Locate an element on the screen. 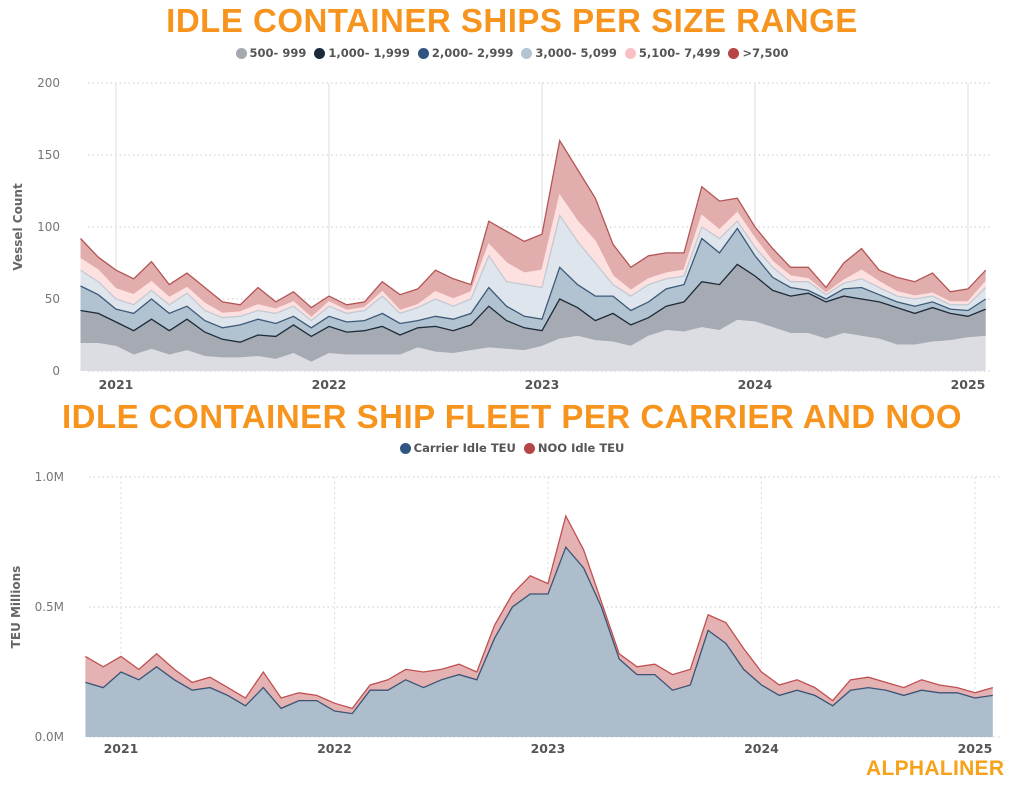  legend-item: 3,000- 5,099 is located at coordinates (569, 53).